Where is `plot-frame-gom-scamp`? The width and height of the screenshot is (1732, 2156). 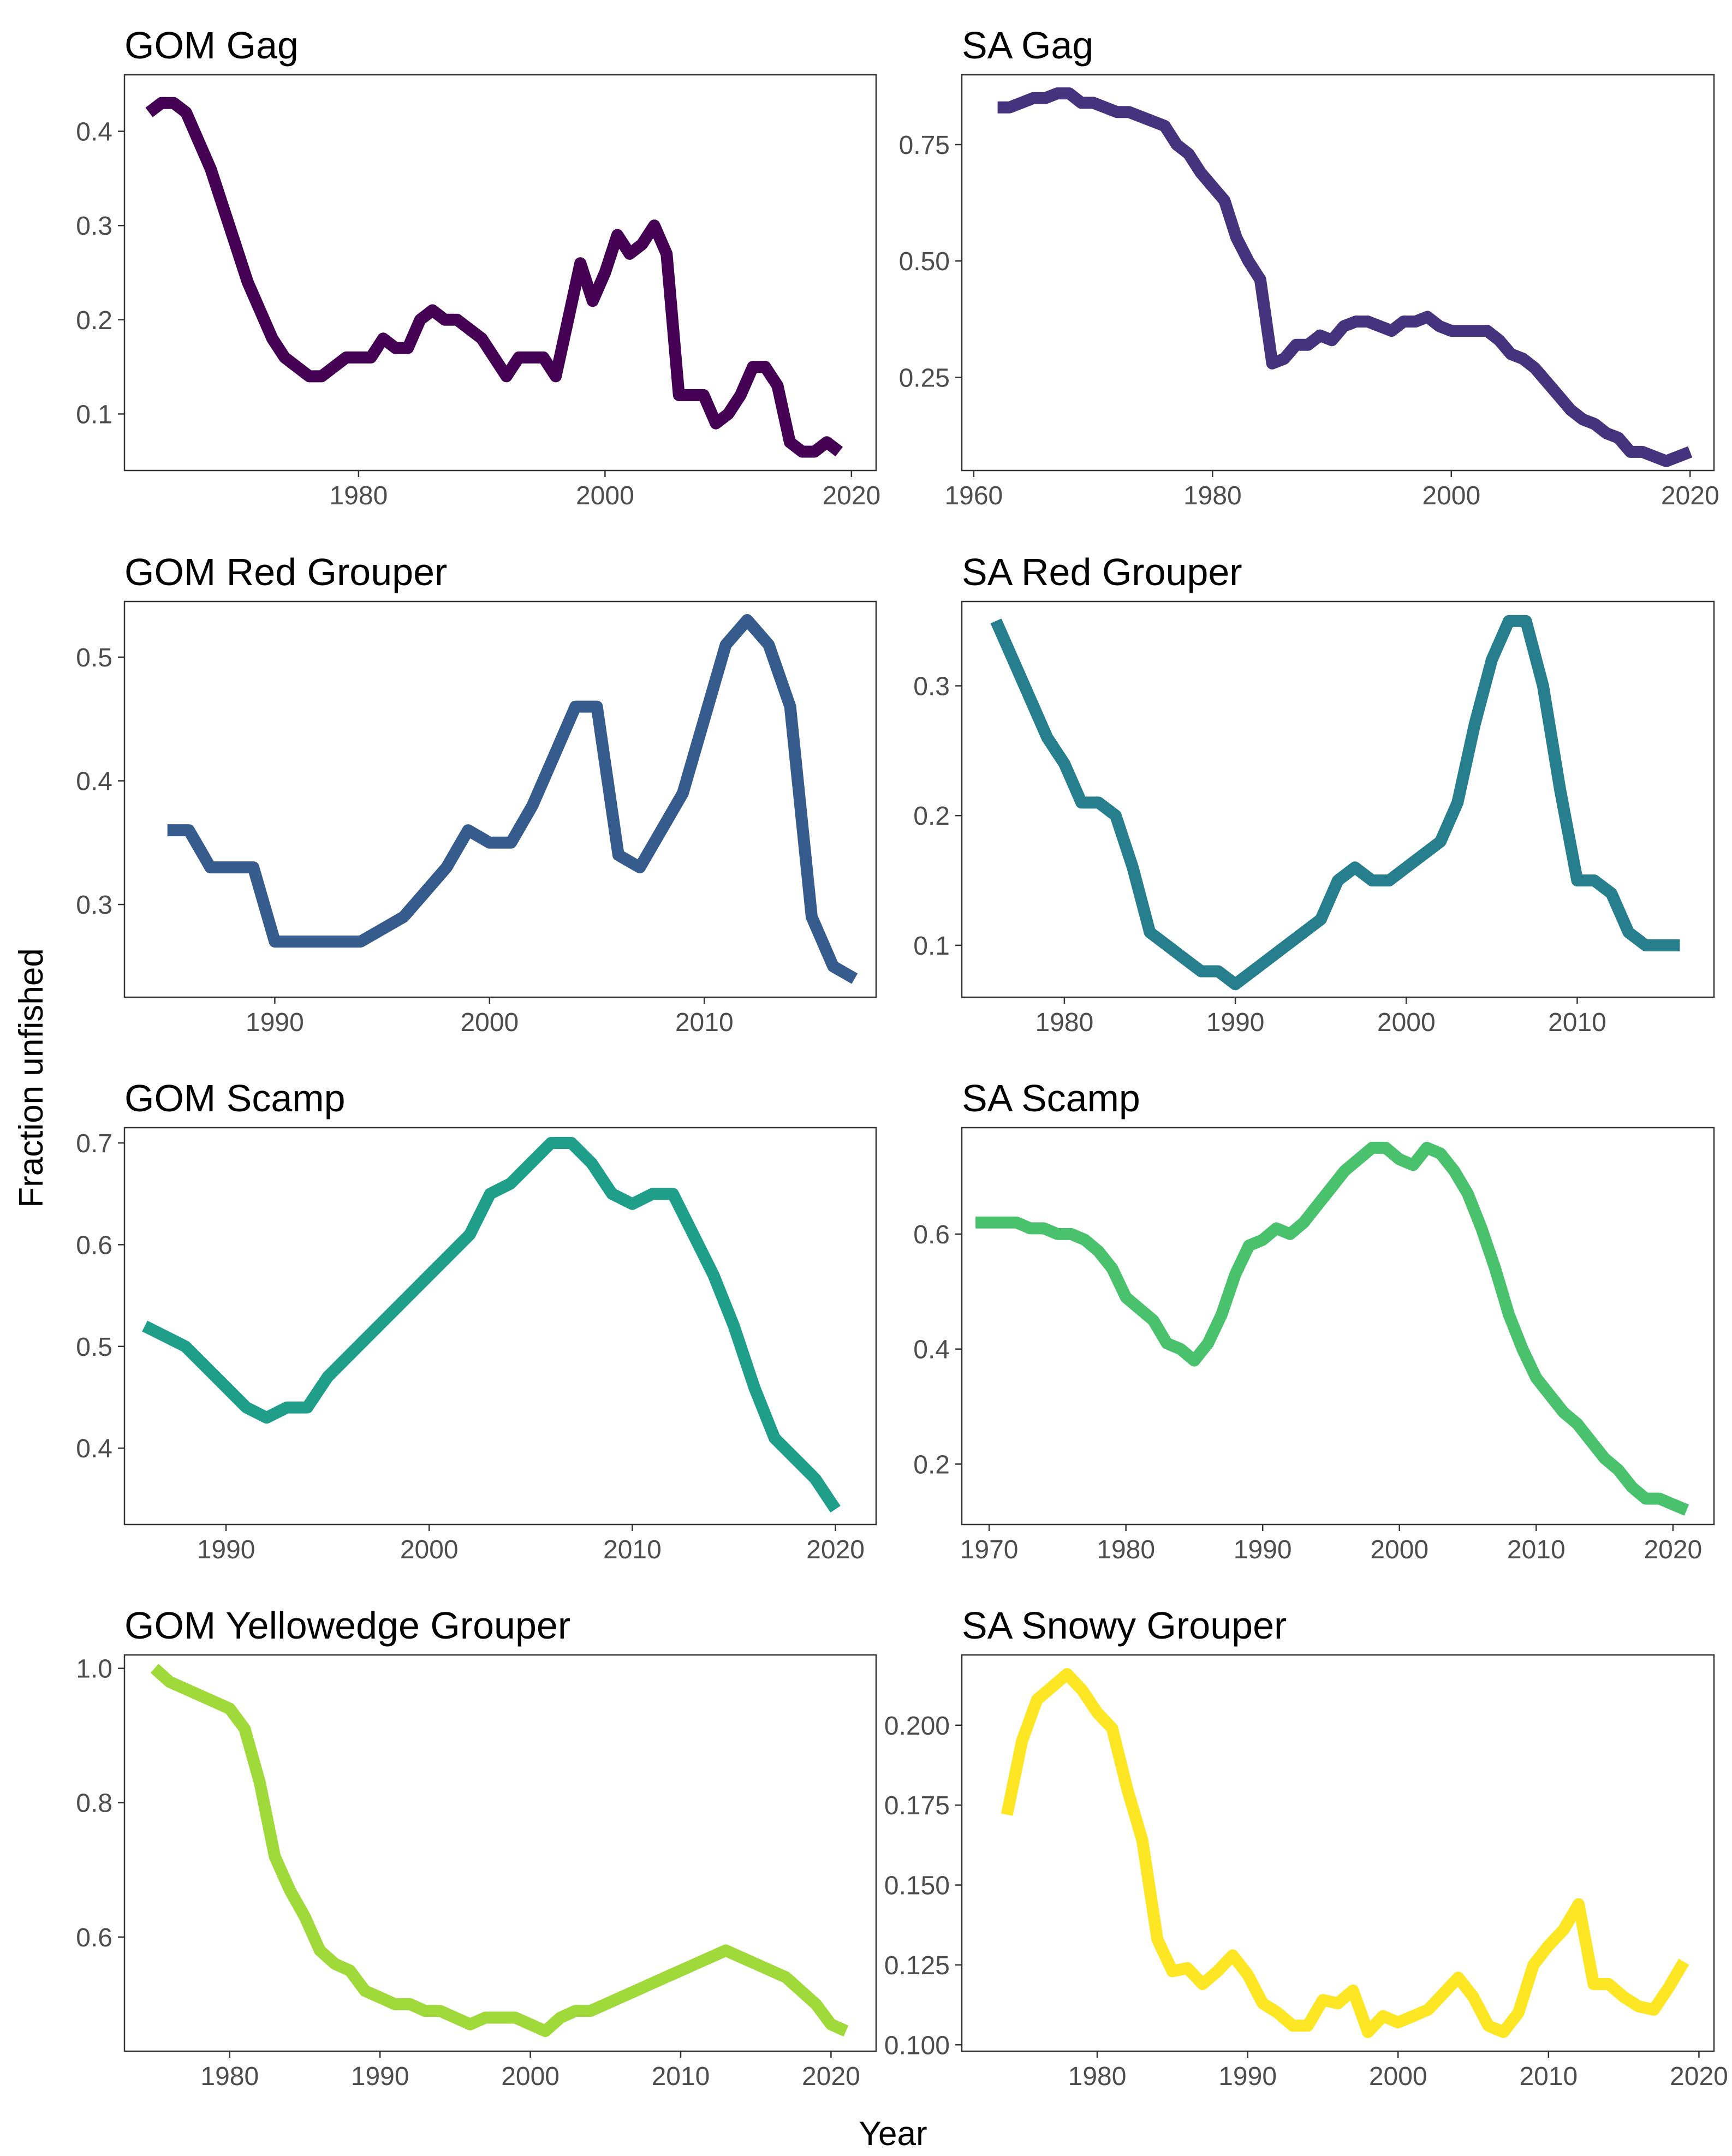 plot-frame-gom-scamp is located at coordinates (500, 1326).